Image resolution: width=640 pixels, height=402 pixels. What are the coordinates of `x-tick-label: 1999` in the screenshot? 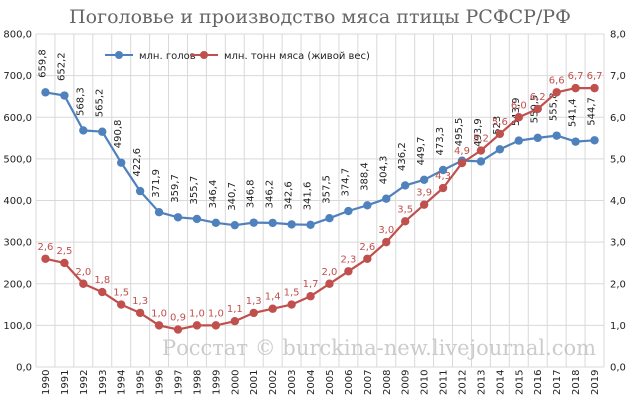 It's located at (216, 382).